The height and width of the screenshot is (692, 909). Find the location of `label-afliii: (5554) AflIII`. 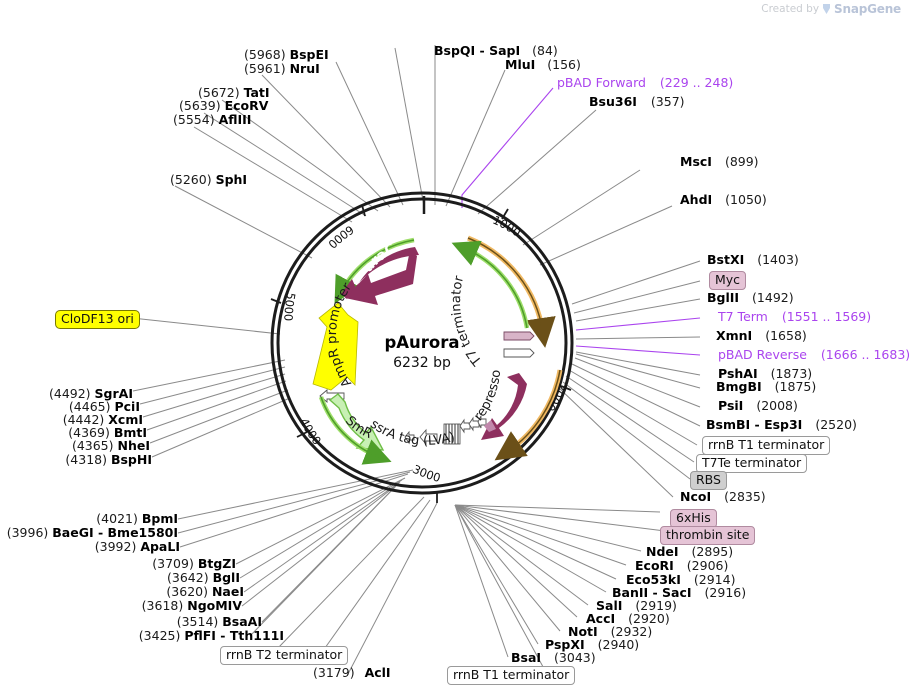

label-afliii: (5554) AflIII is located at coordinates (212, 120).